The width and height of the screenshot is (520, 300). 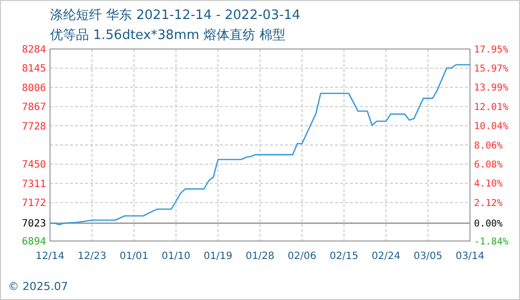 I want to click on y2-tick-label: 17.95%, so click(x=491, y=50).